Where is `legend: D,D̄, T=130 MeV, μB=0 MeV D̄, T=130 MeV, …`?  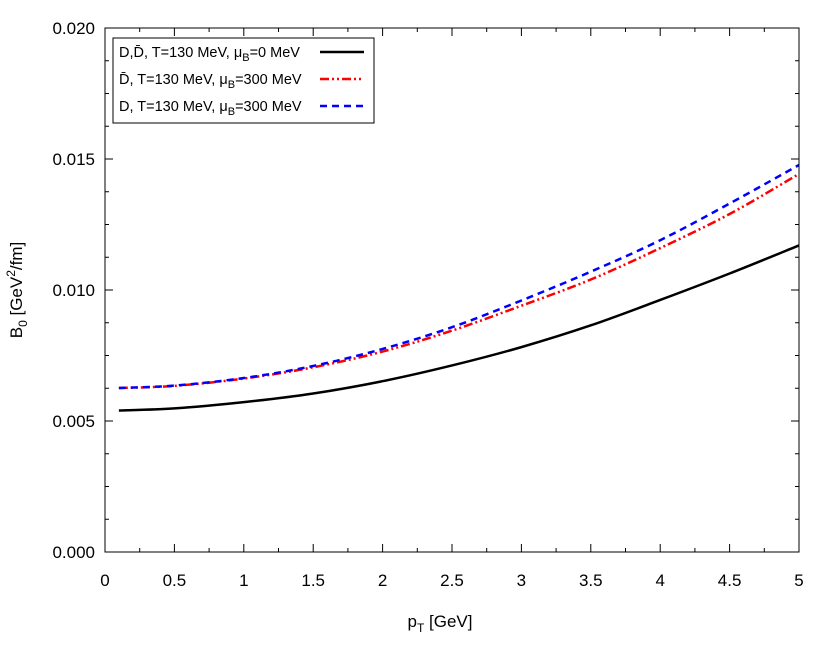 legend: D,D̄, T=130 MeV, μB=0 MeV D̄, T=130 MeV, … is located at coordinates (243, 80).